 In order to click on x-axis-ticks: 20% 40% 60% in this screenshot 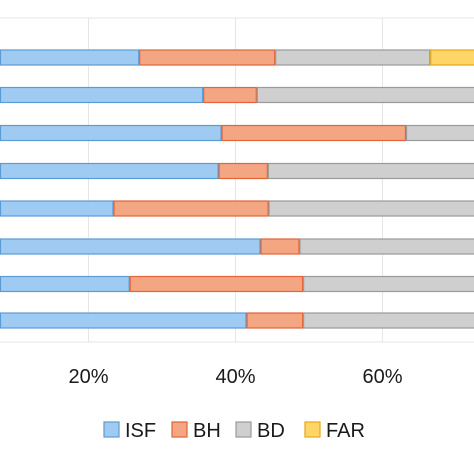, I will do `click(235, 377)`.